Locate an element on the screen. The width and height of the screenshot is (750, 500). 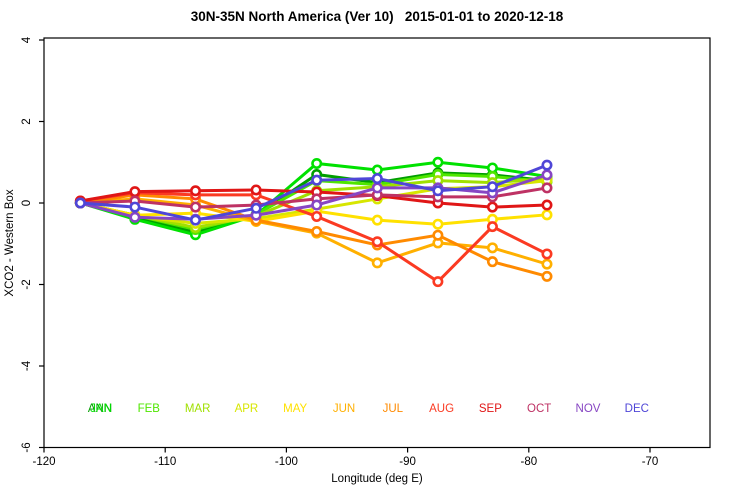
x-tick-label: -80 is located at coordinates (528, 462).